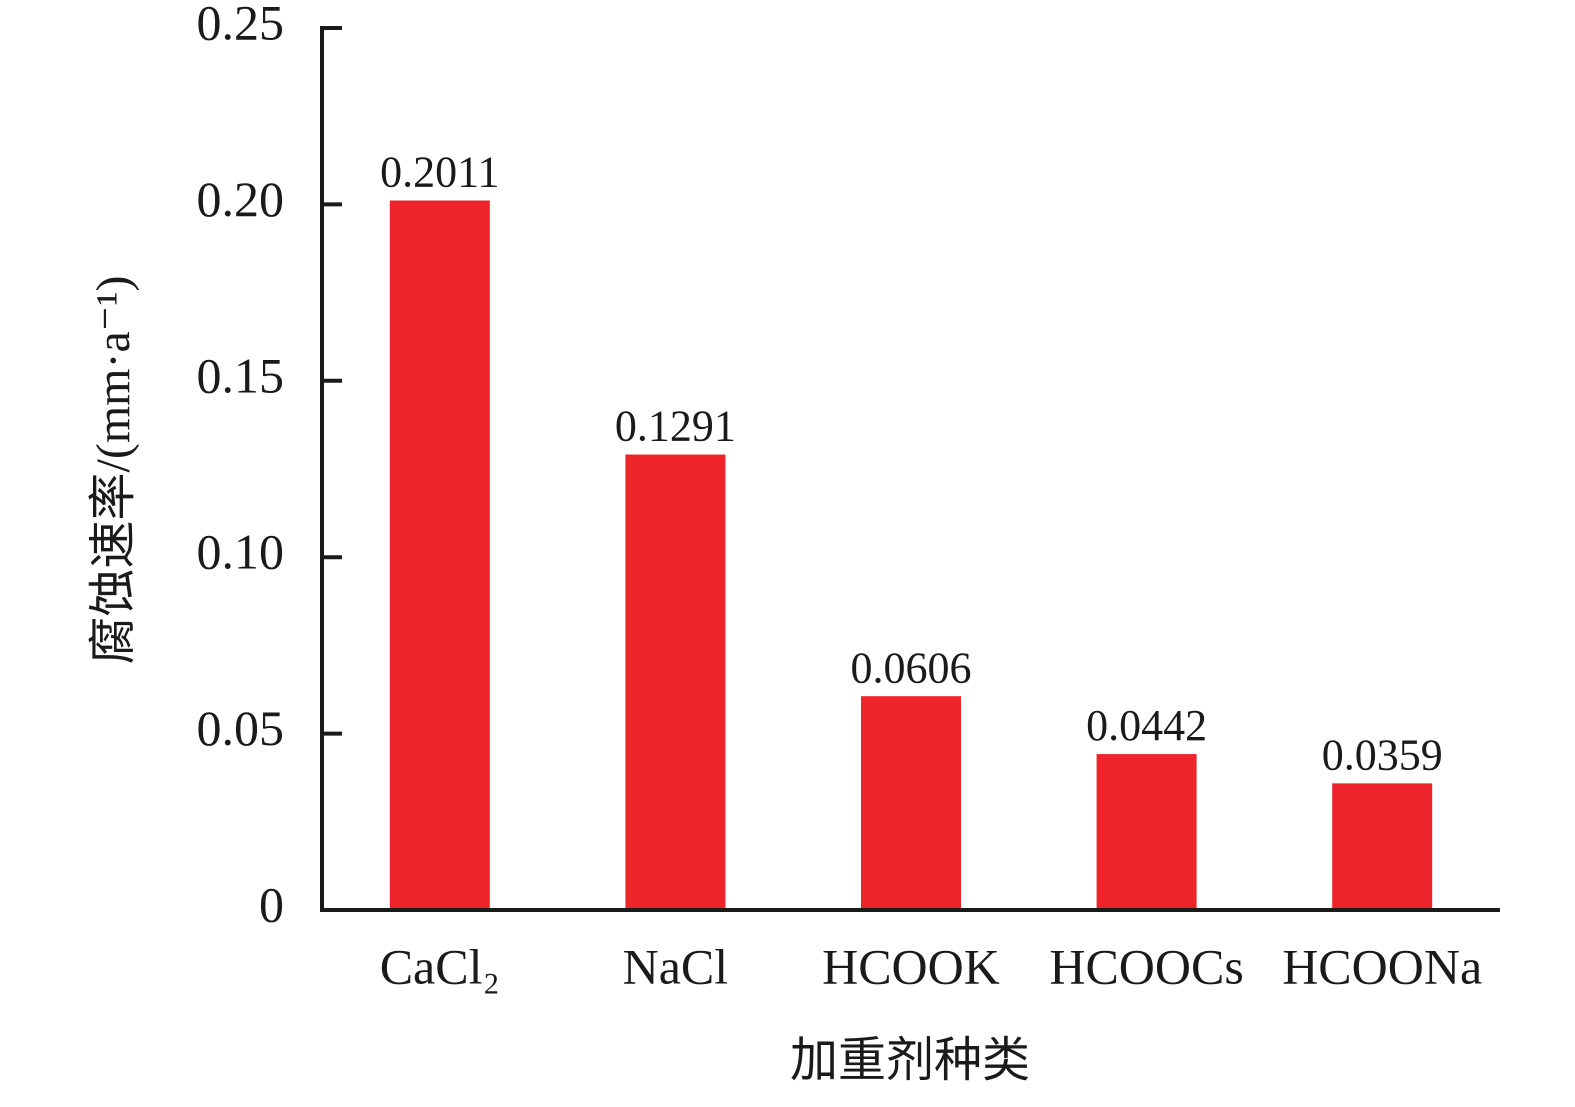 The width and height of the screenshot is (1575, 1107). I want to click on x-tick-label: HCOOCs, so click(1146, 966).